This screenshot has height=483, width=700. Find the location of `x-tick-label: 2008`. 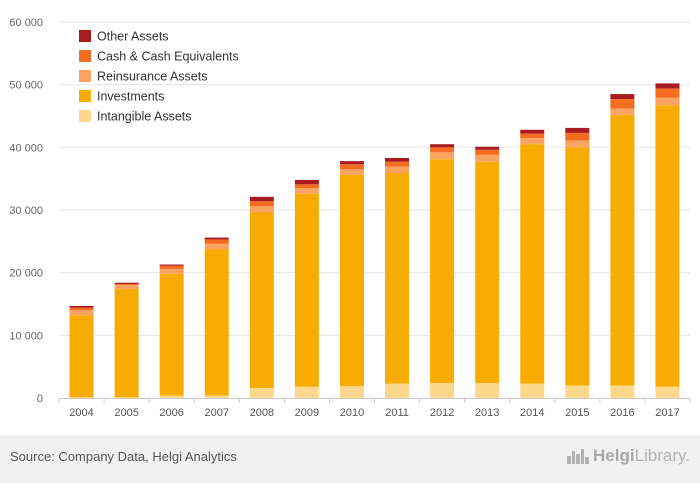

x-tick-label: 2008 is located at coordinates (262, 413).